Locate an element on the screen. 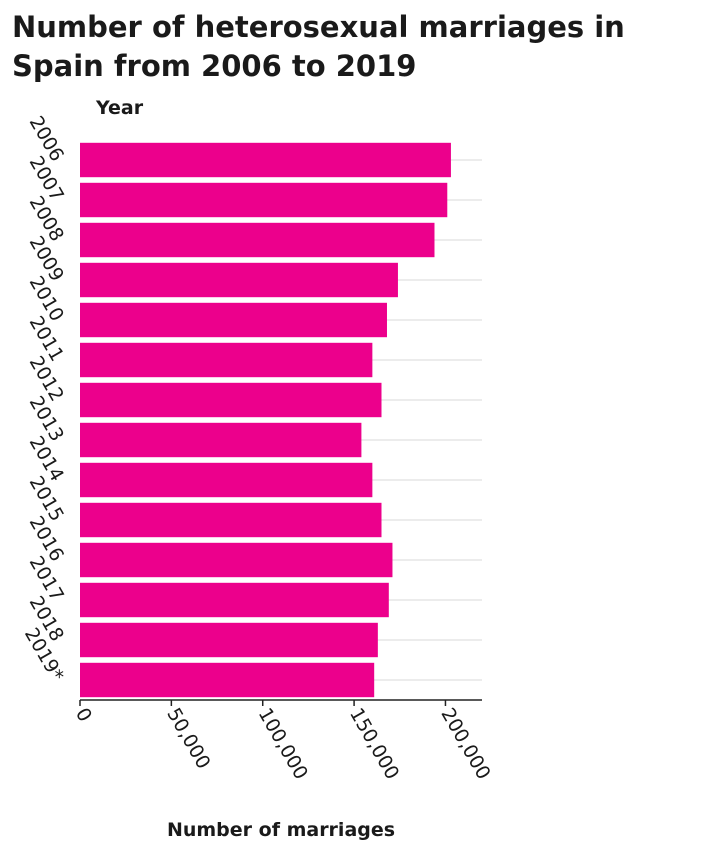  x-tick-labels: 0 50,000 100,000 150,000 200,000 is located at coordinates (283, 741).